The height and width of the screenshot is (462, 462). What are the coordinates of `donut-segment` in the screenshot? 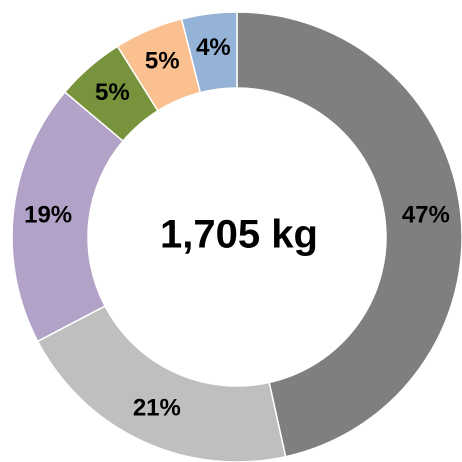 It's located at (209, 52).